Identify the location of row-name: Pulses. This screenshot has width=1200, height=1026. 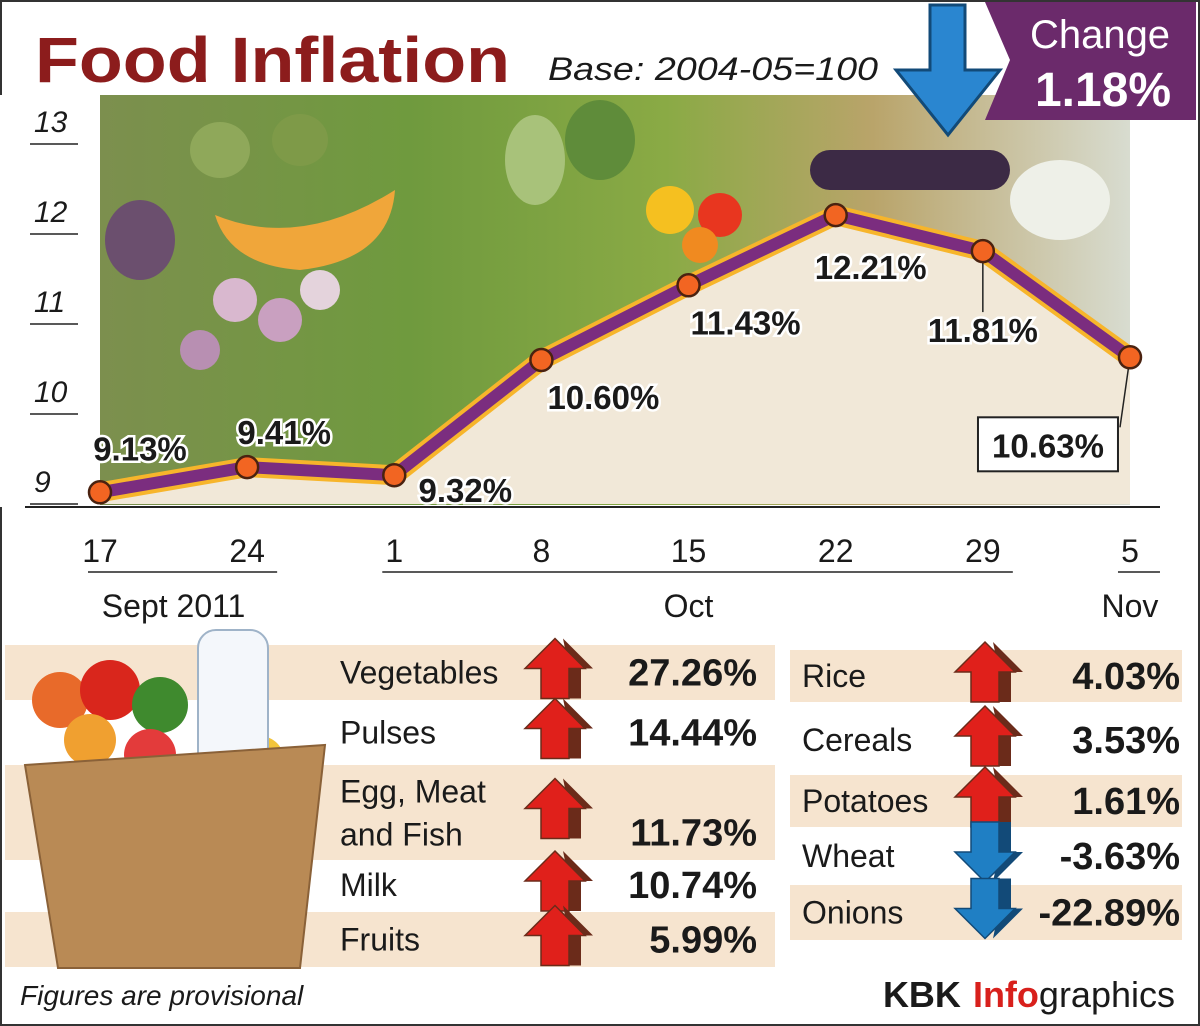
(388, 733).